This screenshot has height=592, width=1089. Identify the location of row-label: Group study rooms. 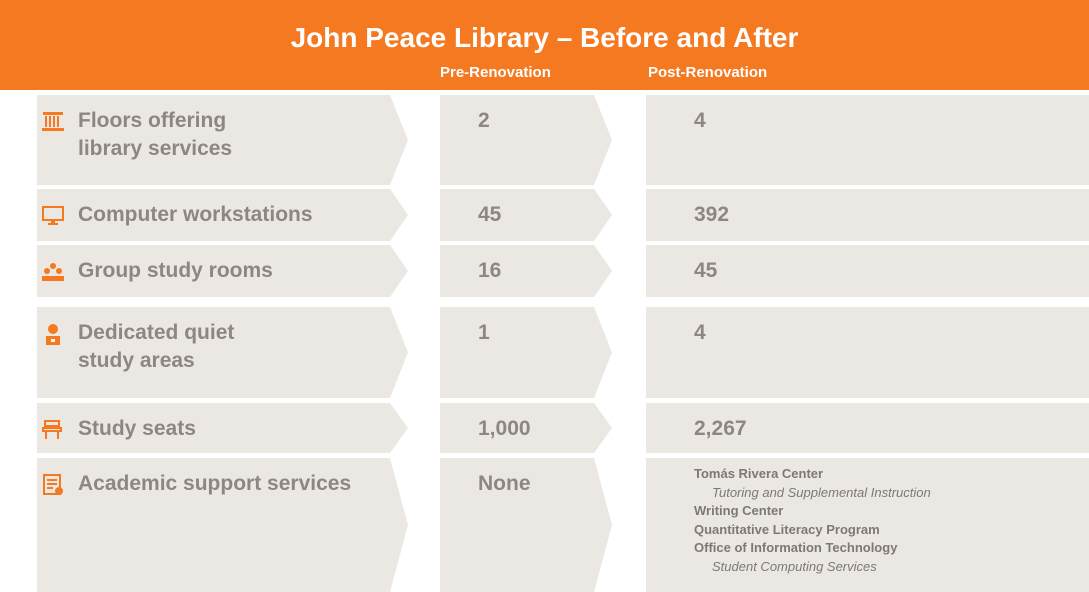
(175, 271).